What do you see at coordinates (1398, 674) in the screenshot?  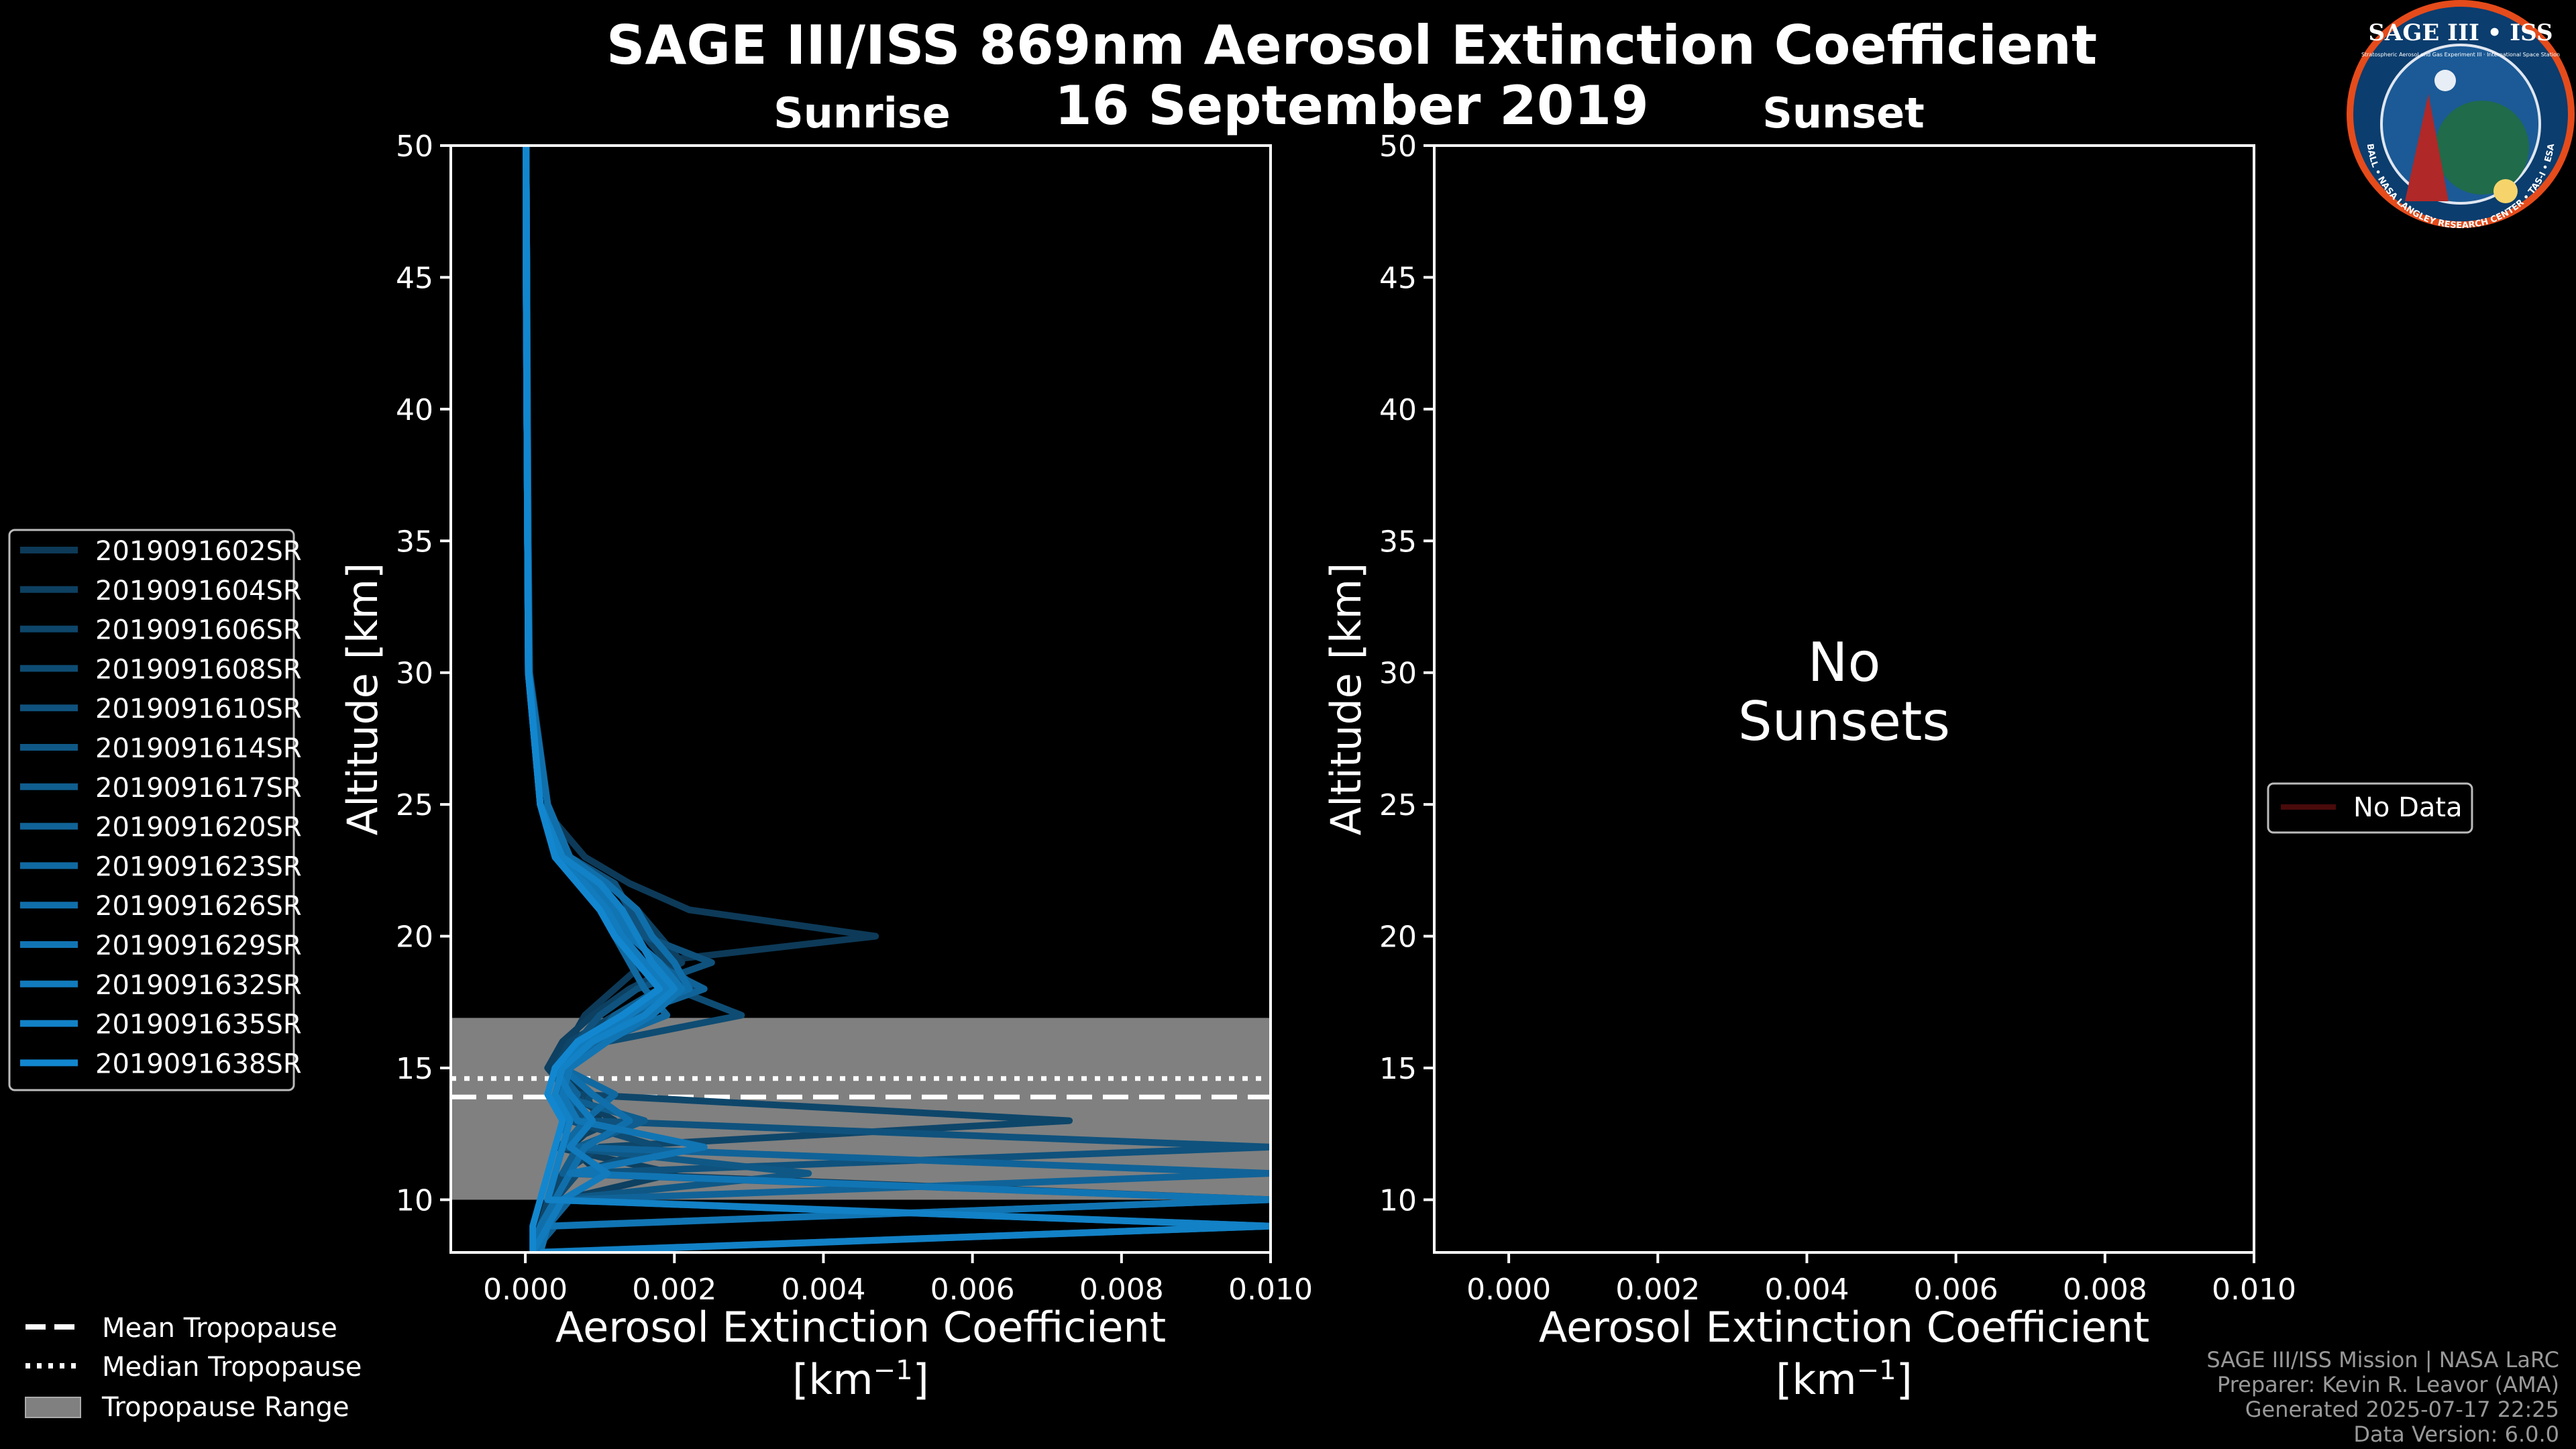 I see `sunset-y-tick-label: 30` at bounding box center [1398, 674].